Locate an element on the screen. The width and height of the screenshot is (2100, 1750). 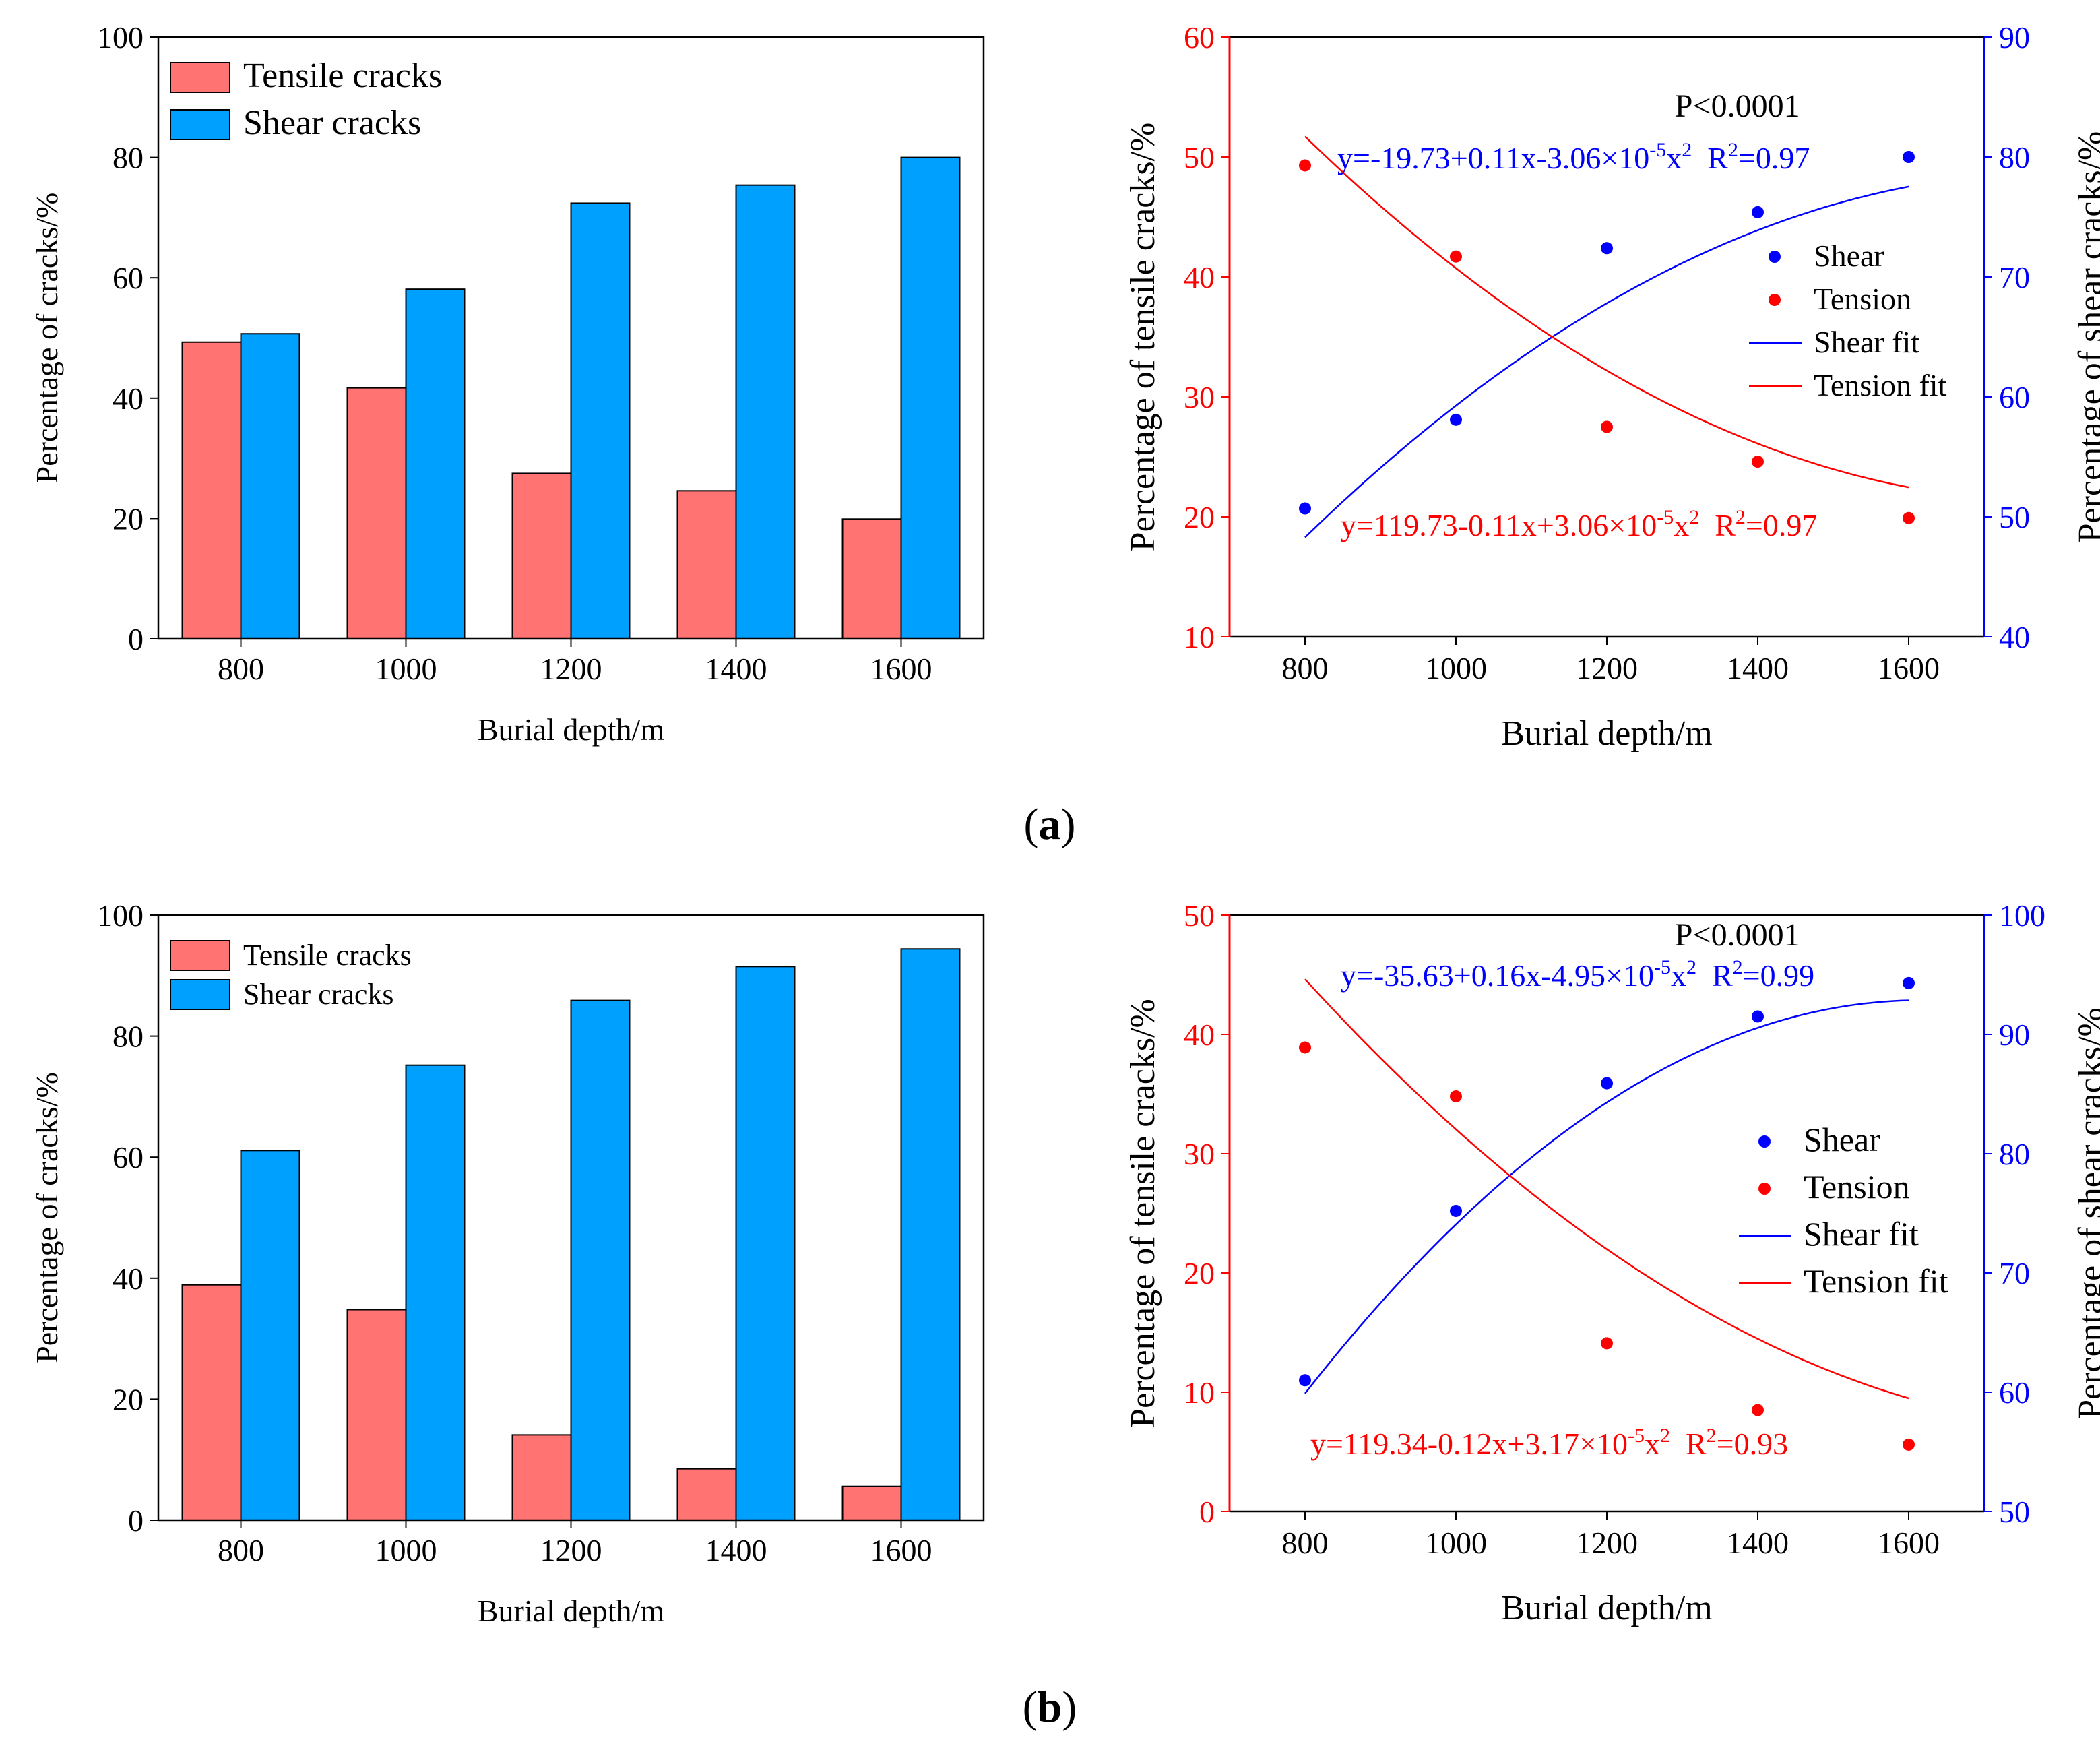
tension-equation-r: R is located at coordinates (1717, 525).